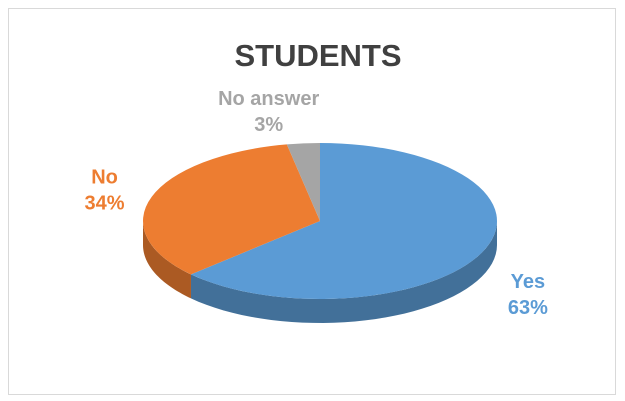 The height and width of the screenshot is (401, 625). I want to click on value-label: 63%, so click(528, 308).